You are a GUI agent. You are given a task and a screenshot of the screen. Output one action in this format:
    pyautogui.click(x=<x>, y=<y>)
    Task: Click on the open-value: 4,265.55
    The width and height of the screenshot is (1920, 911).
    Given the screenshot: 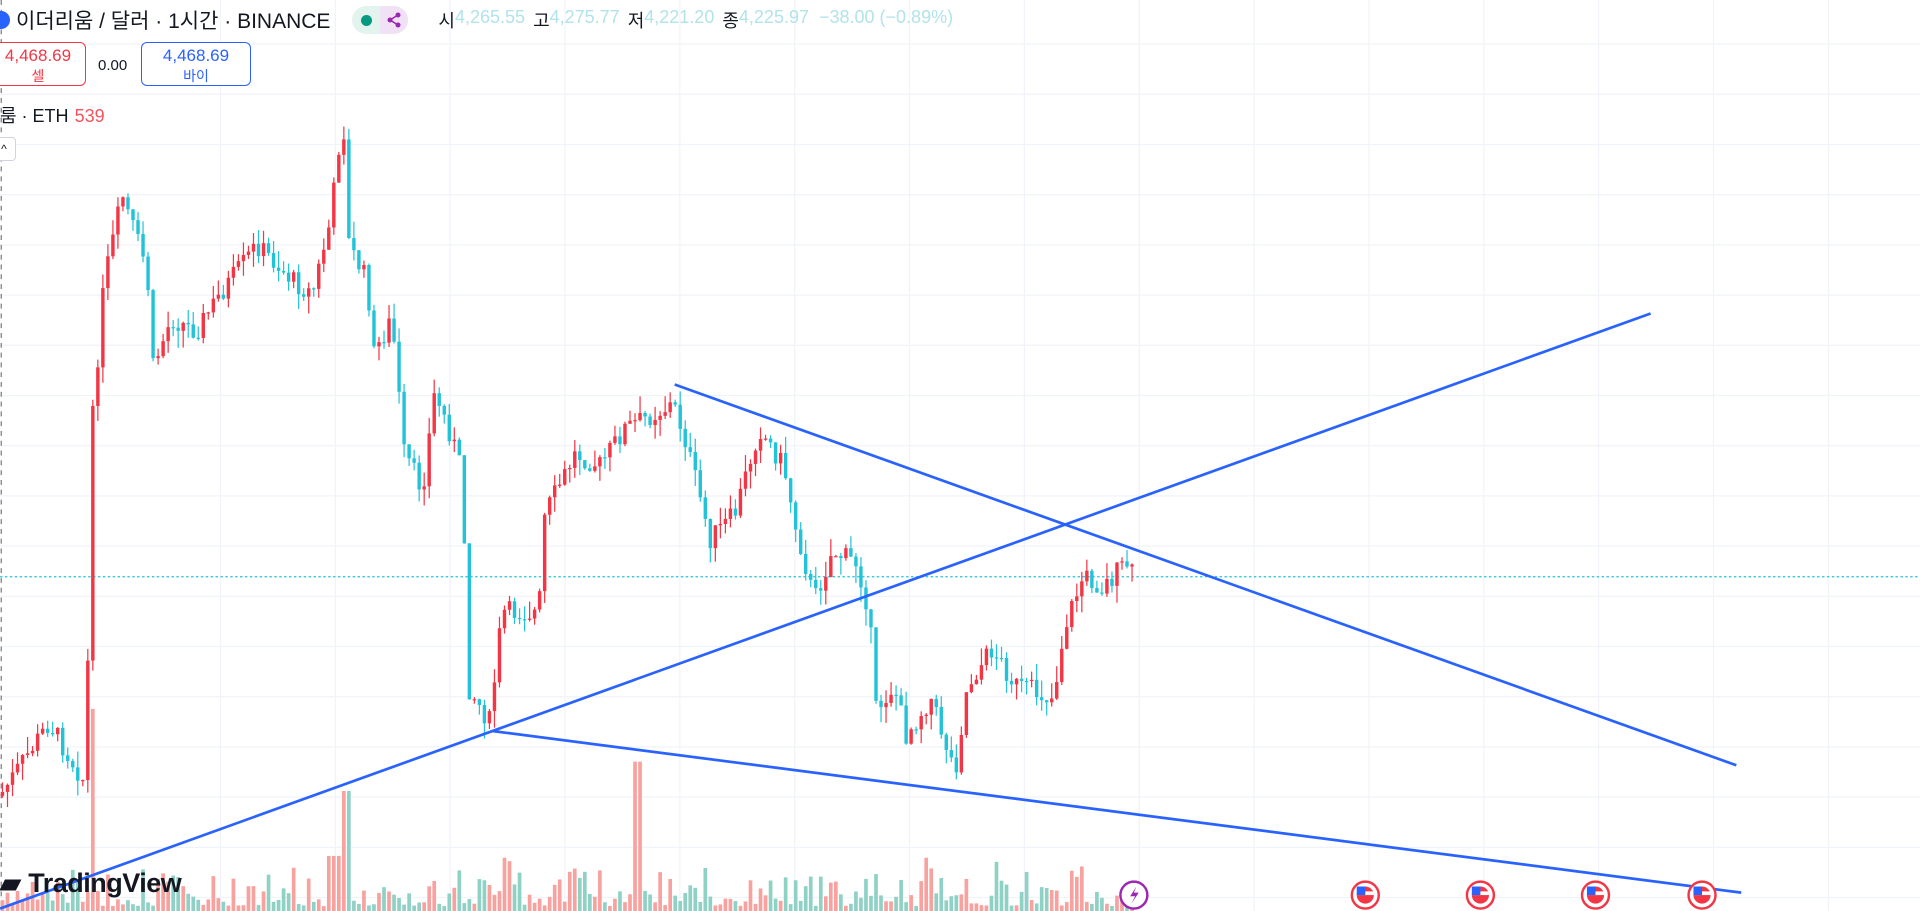 What is the action you would take?
    pyautogui.click(x=490, y=17)
    